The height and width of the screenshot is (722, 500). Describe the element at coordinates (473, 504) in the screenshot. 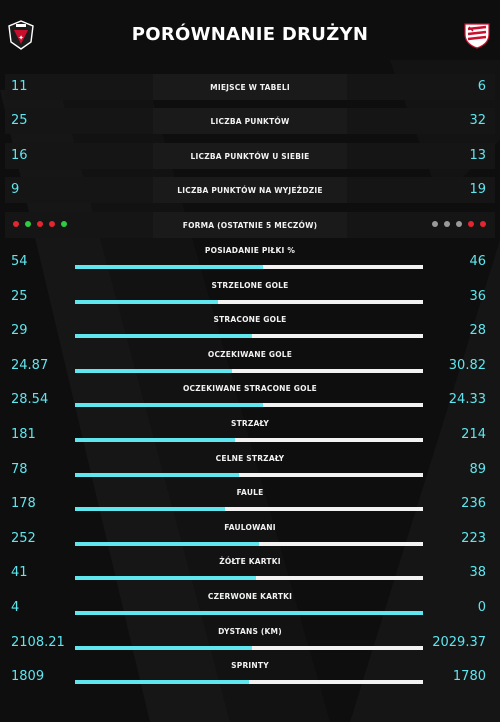

I see `away-value: 236` at that location.